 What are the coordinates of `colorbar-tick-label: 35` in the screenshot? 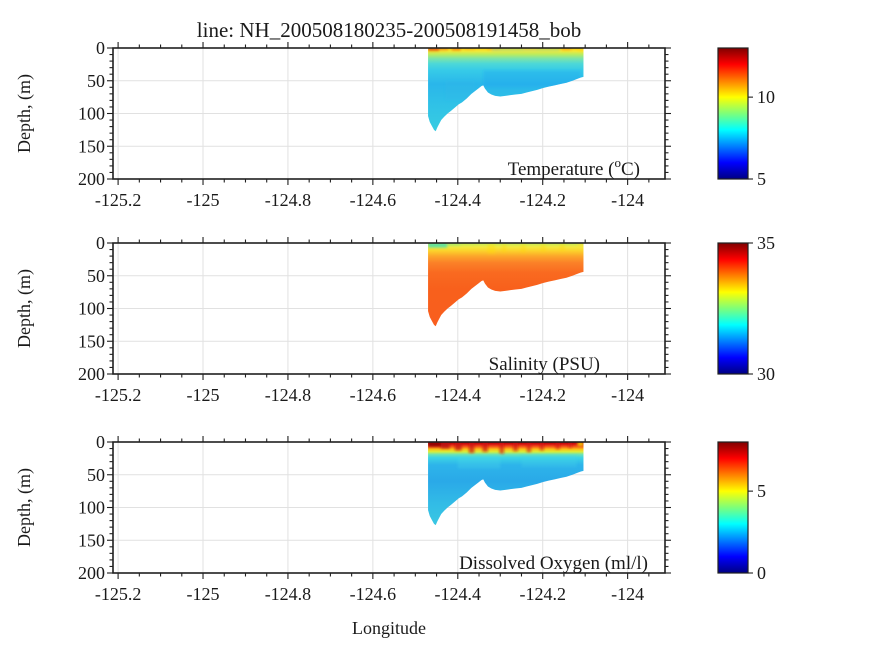 It's located at (766, 243).